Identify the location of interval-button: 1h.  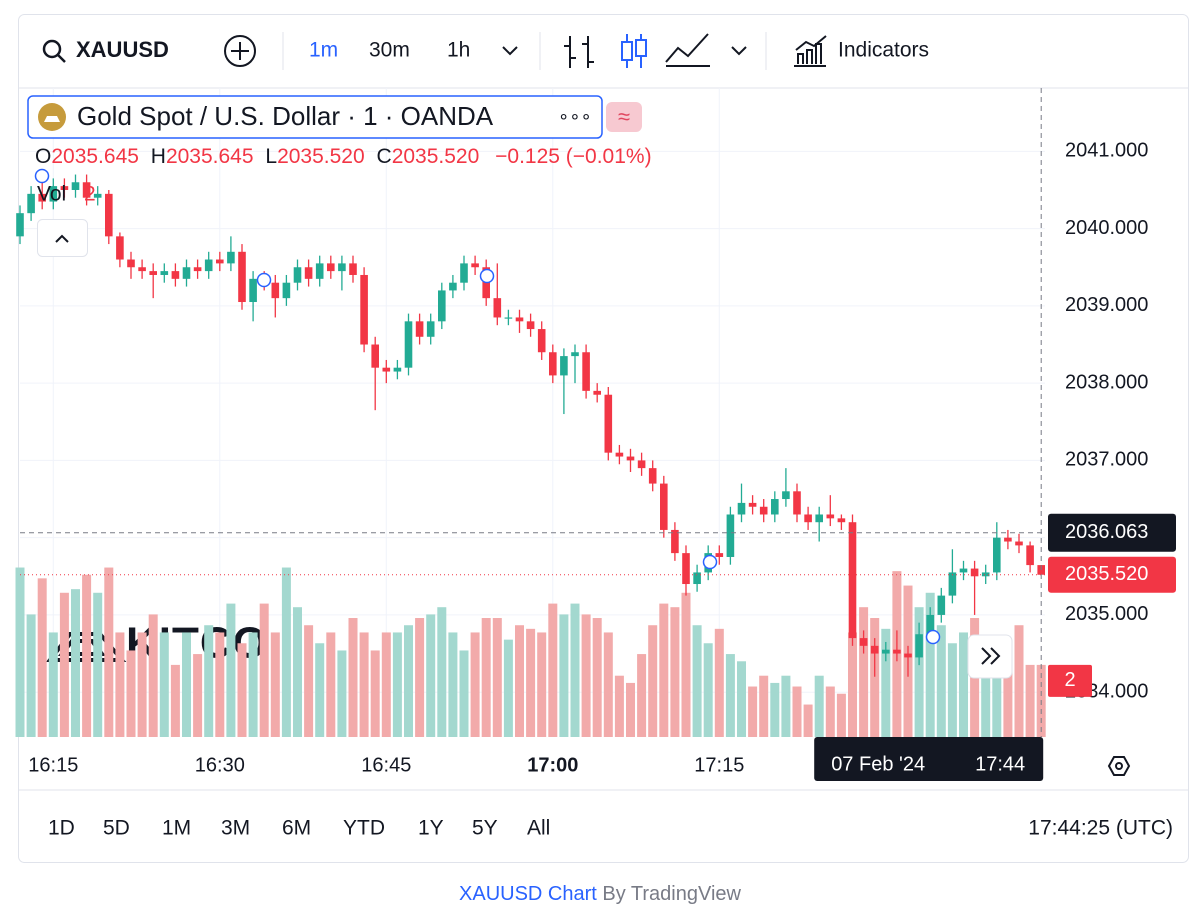
(458, 50).